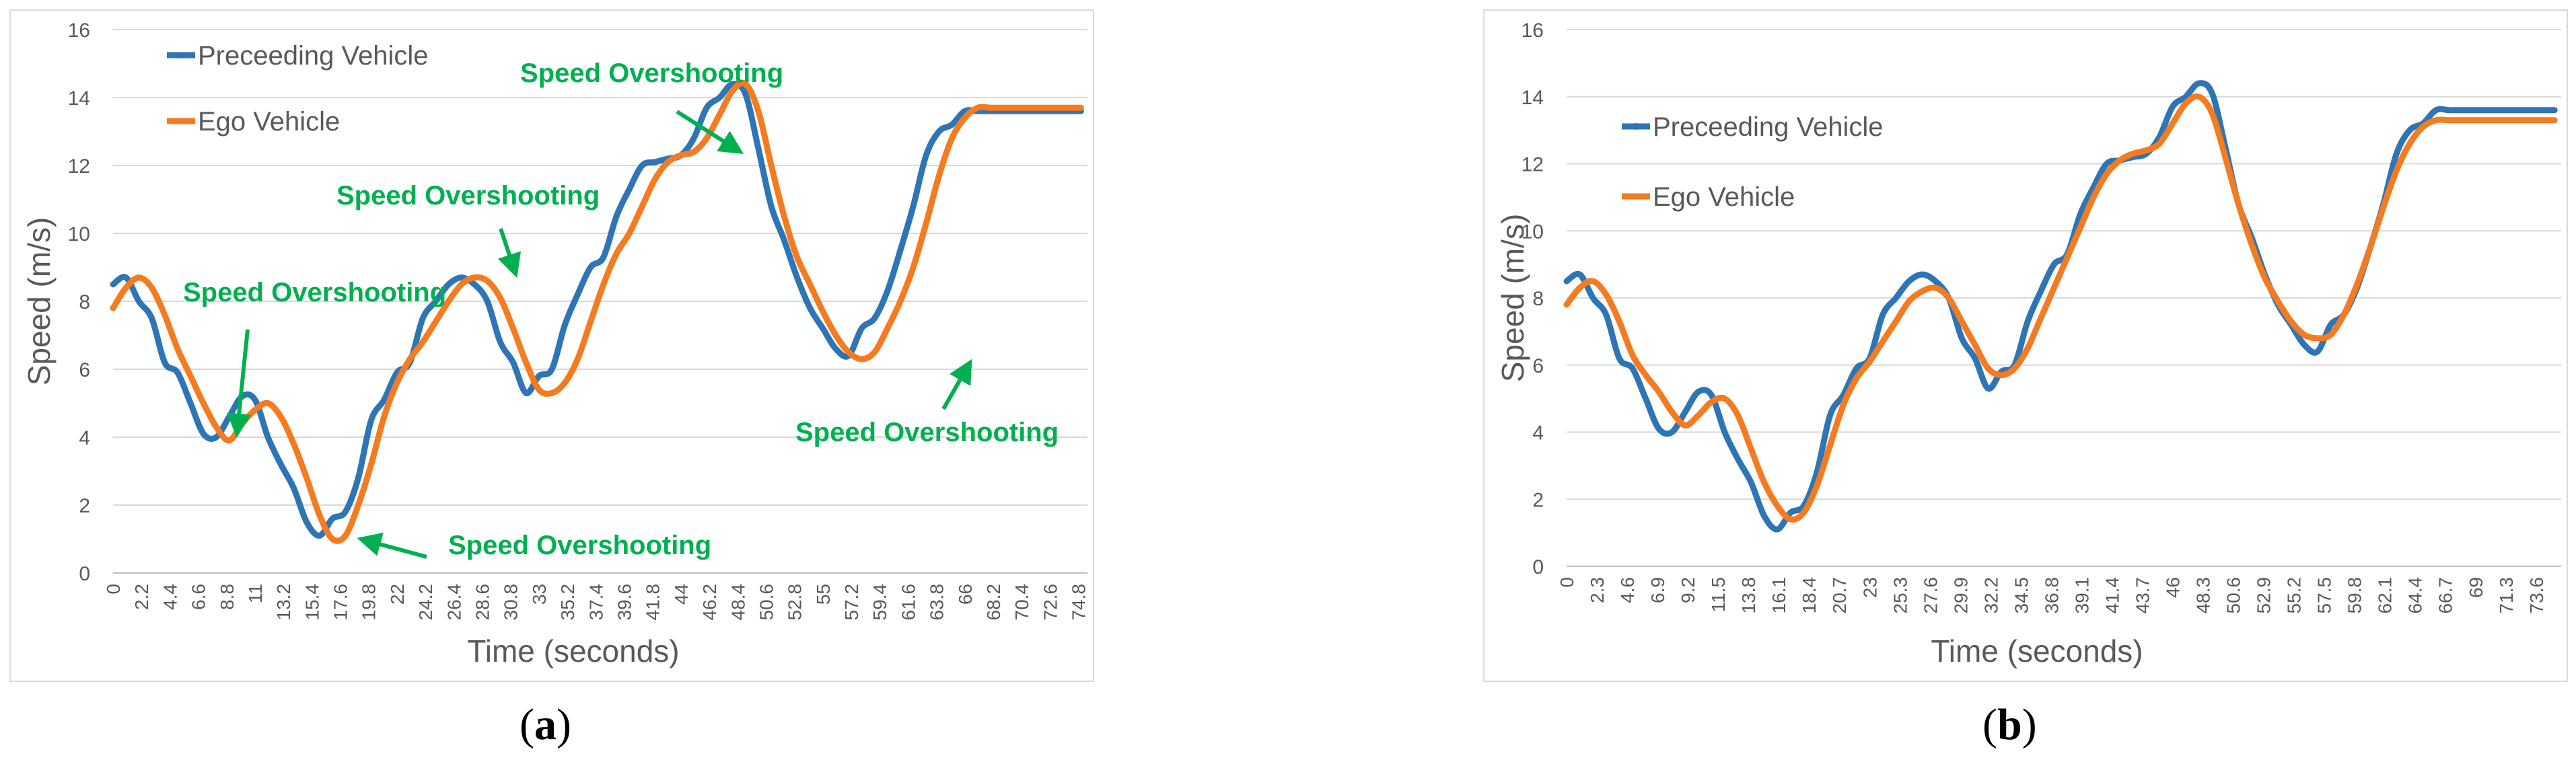 Image resolution: width=2576 pixels, height=764 pixels. Describe the element at coordinates (1869, 587) in the screenshot. I see `x-tick-label: 23` at that location.